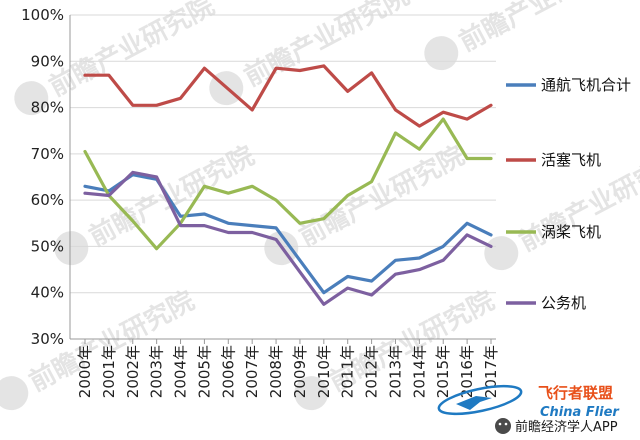 Image resolution: width=640 pixels, height=440 pixels. I want to click on china-flier-logo: 飞行者联盟 China Flier, so click(528, 402).